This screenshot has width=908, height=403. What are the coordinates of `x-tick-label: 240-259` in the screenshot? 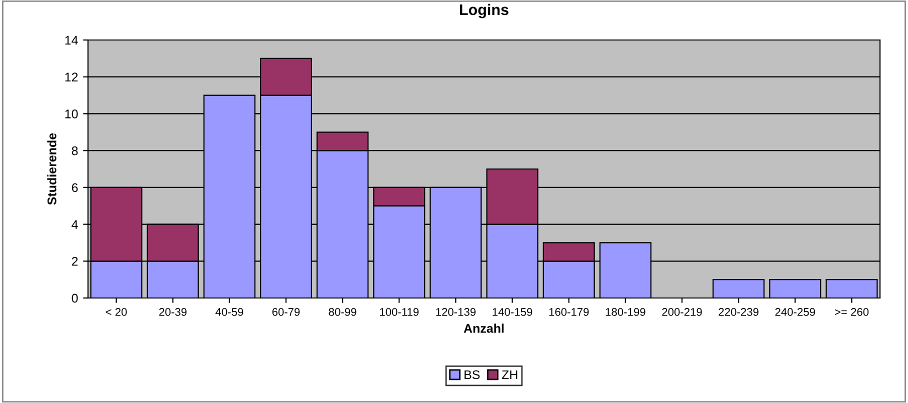 It's located at (795, 312).